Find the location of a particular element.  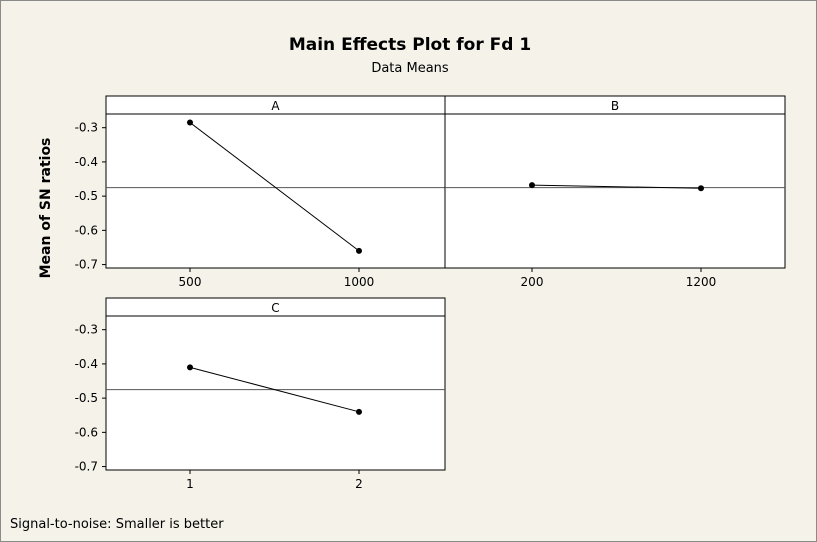

panel-header-label: A is located at coordinates (275, 106).